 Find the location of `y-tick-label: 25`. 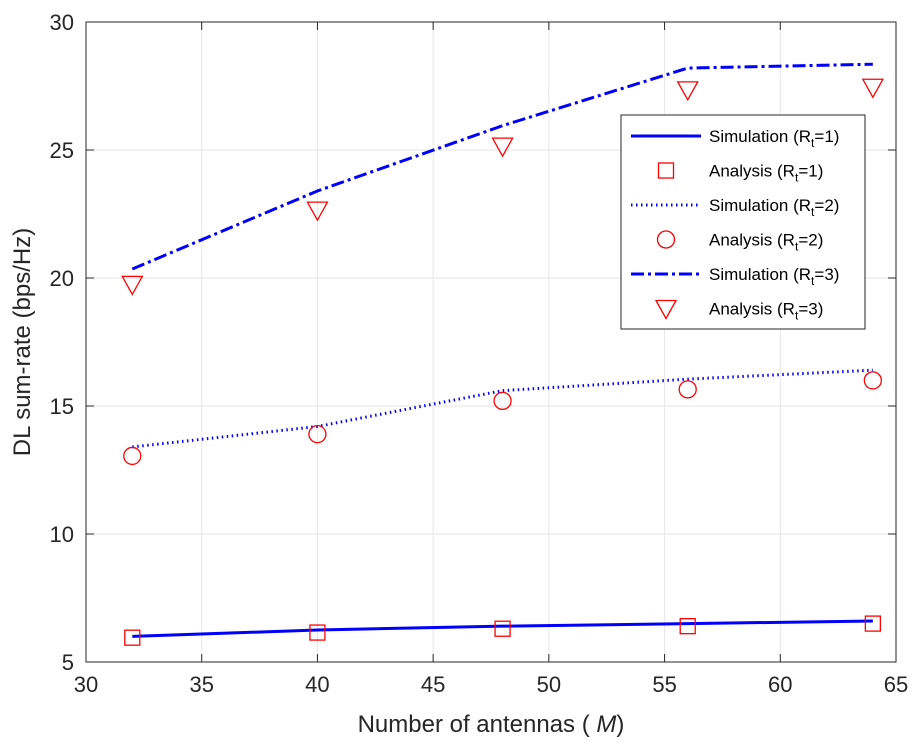

y-tick-label: 25 is located at coordinates (62, 150).